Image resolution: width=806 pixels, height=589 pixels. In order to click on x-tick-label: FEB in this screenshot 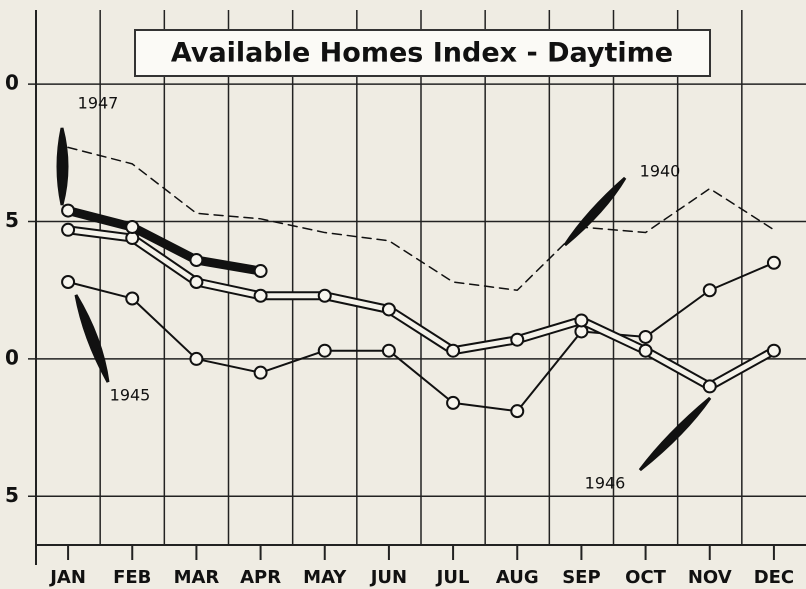, I will do `click(132, 577)`.